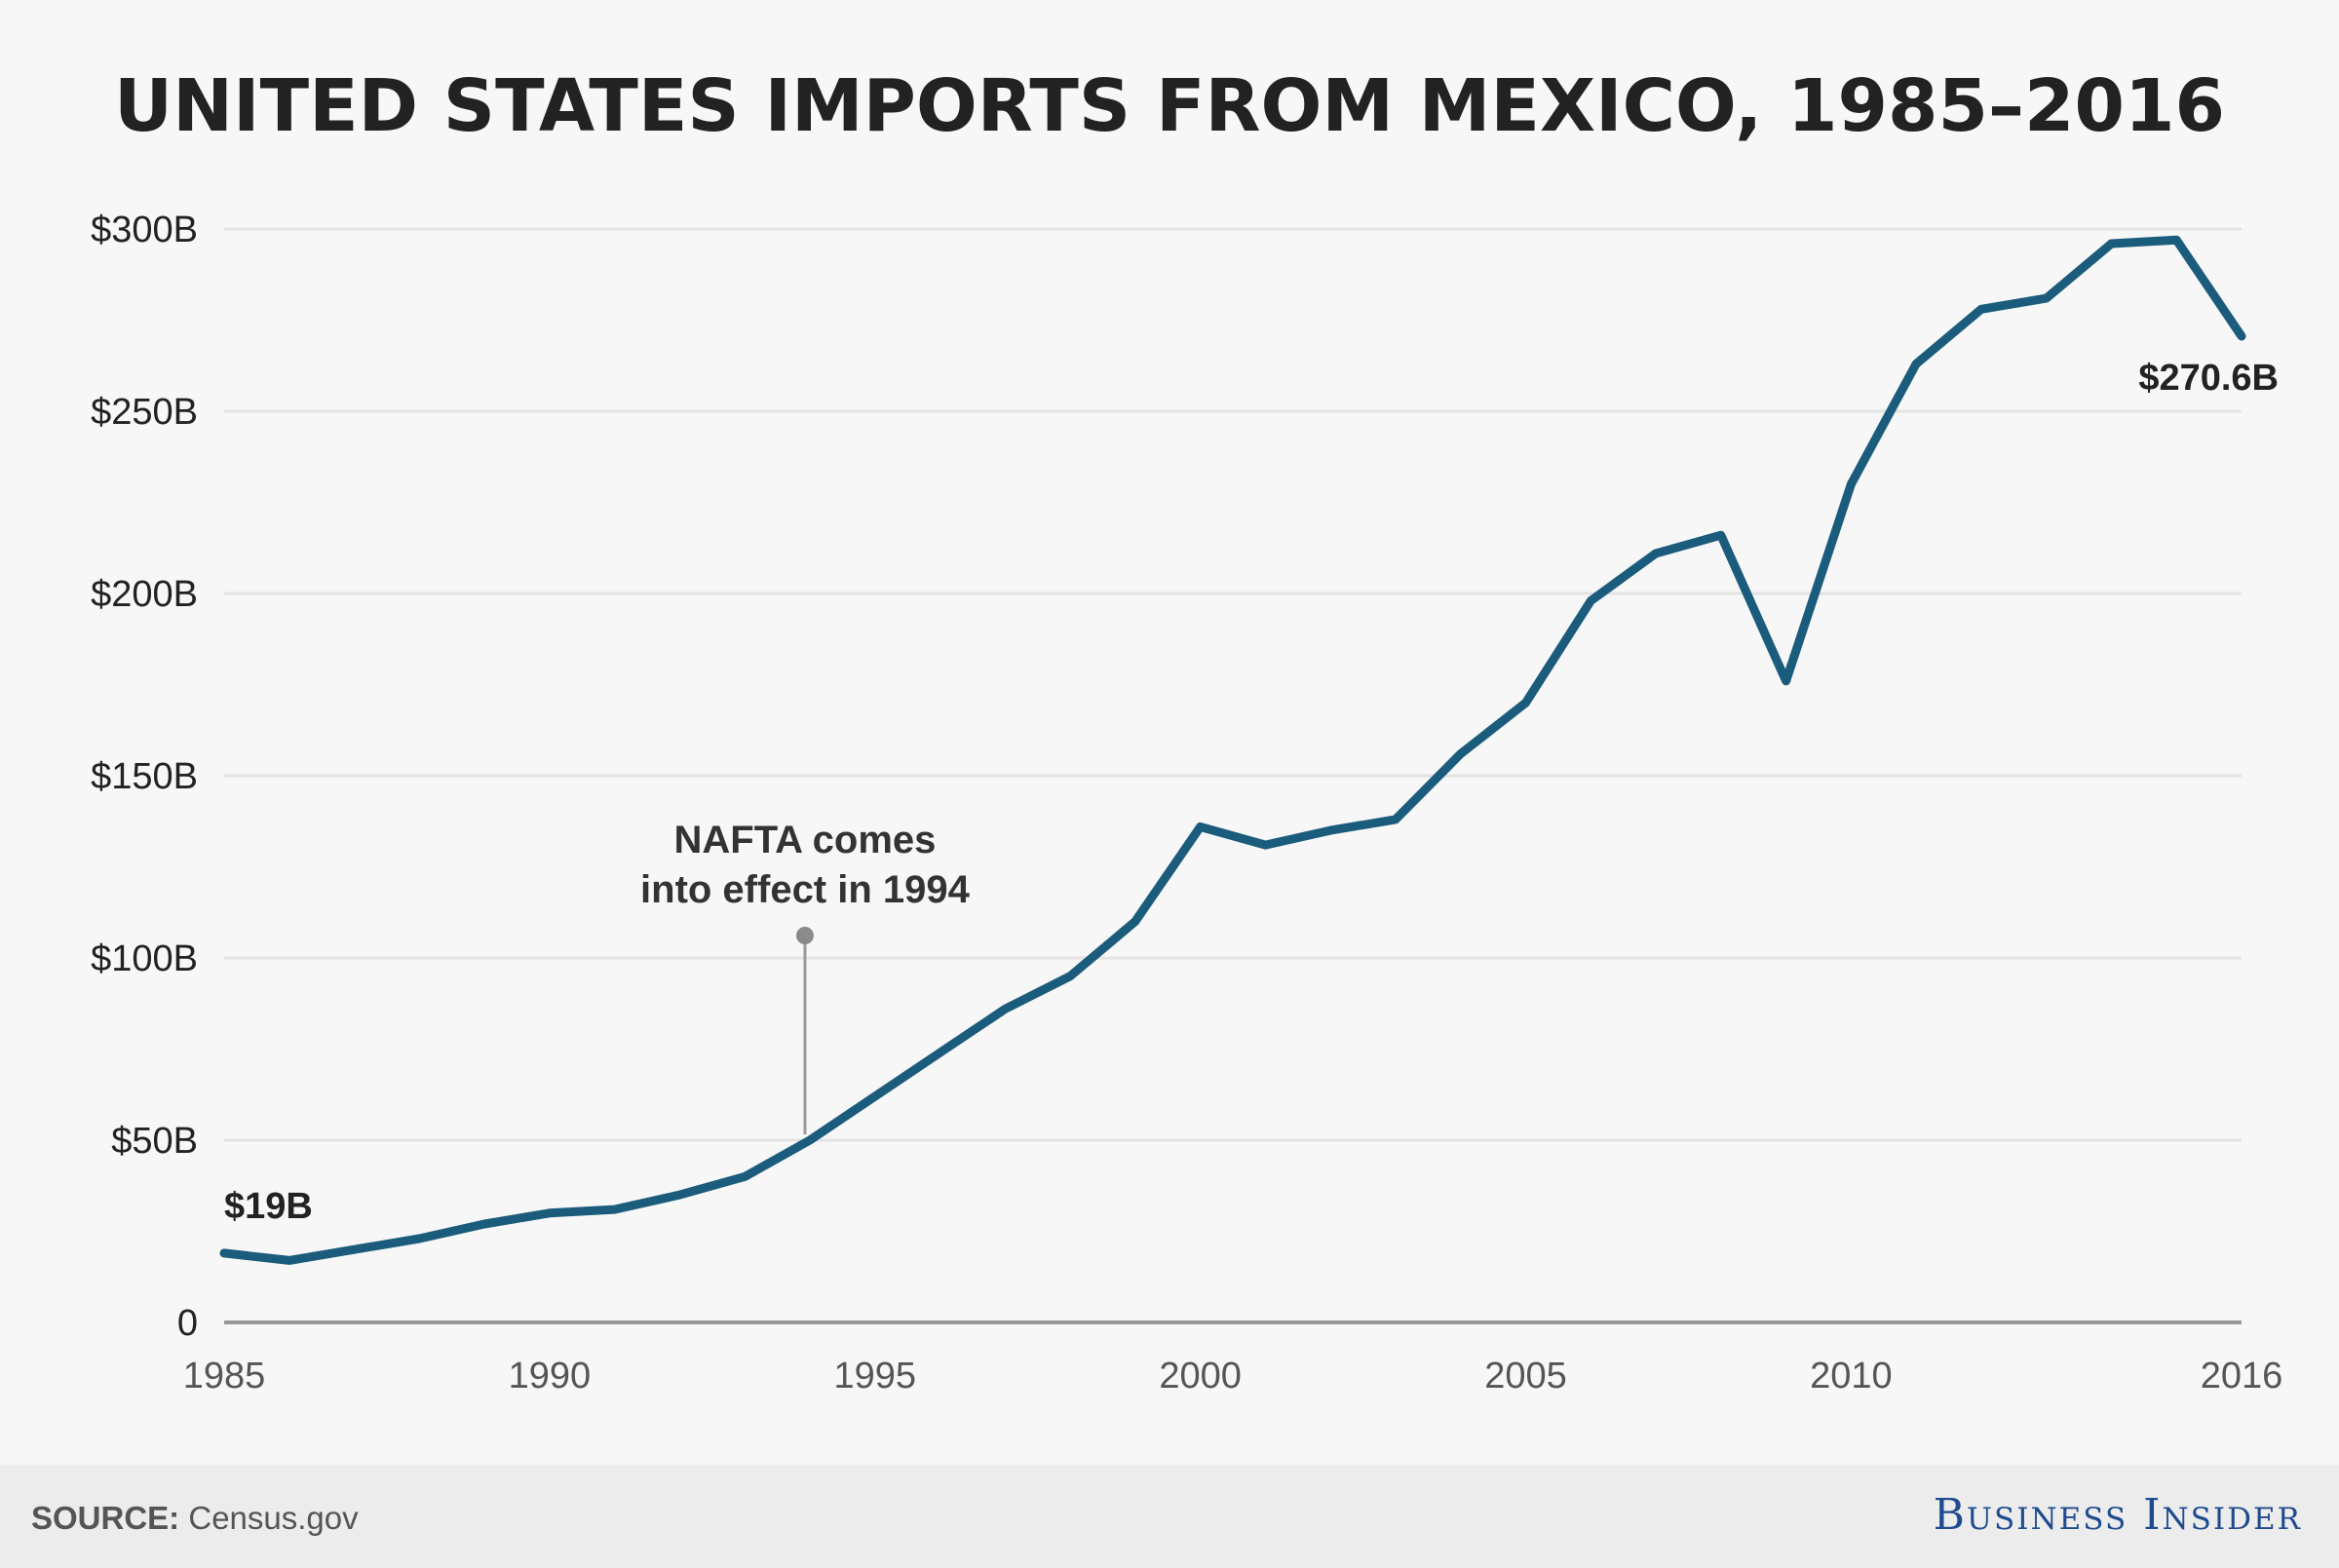 Image resolution: width=2339 pixels, height=1568 pixels. What do you see at coordinates (805, 889) in the screenshot?
I see `annotation-text-line-2: into effect in 1994` at bounding box center [805, 889].